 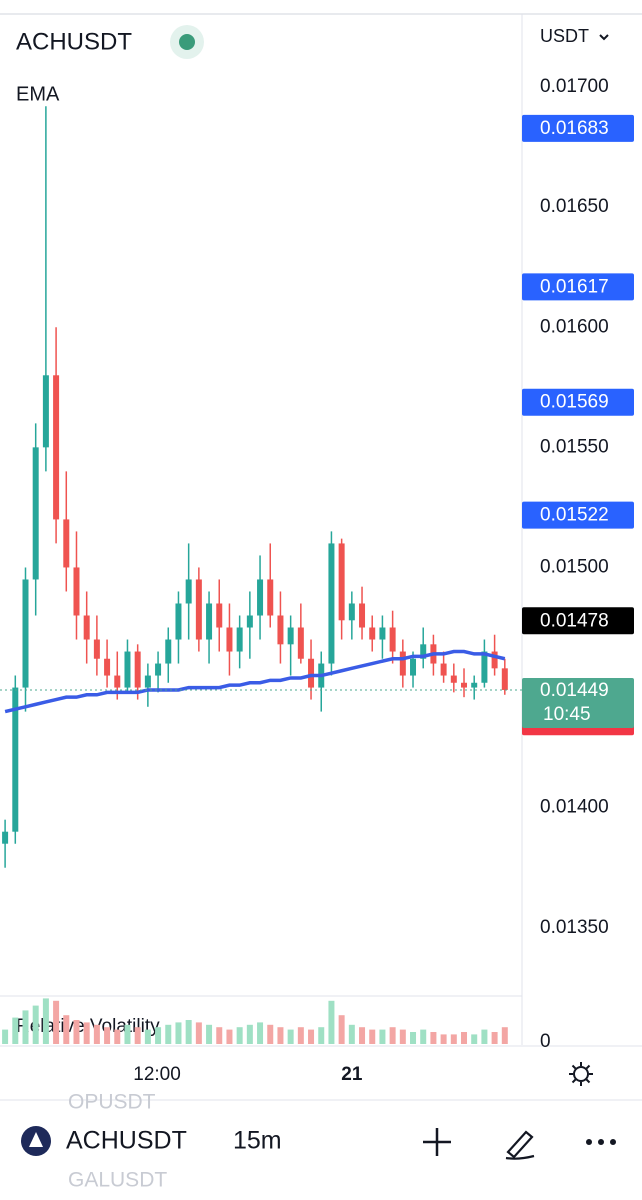 What do you see at coordinates (545, 1041) in the screenshot?
I see `volume-tick-label: 0` at bounding box center [545, 1041].